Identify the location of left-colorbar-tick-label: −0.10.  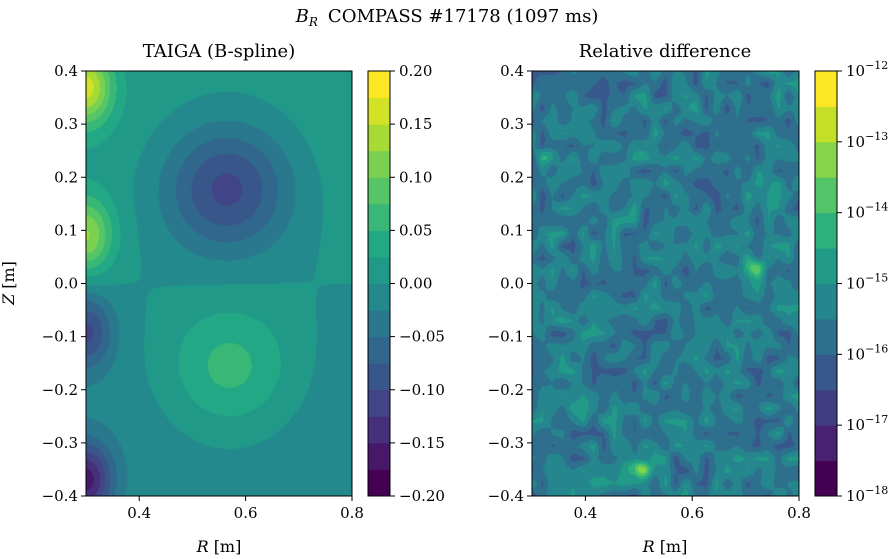
(422, 390).